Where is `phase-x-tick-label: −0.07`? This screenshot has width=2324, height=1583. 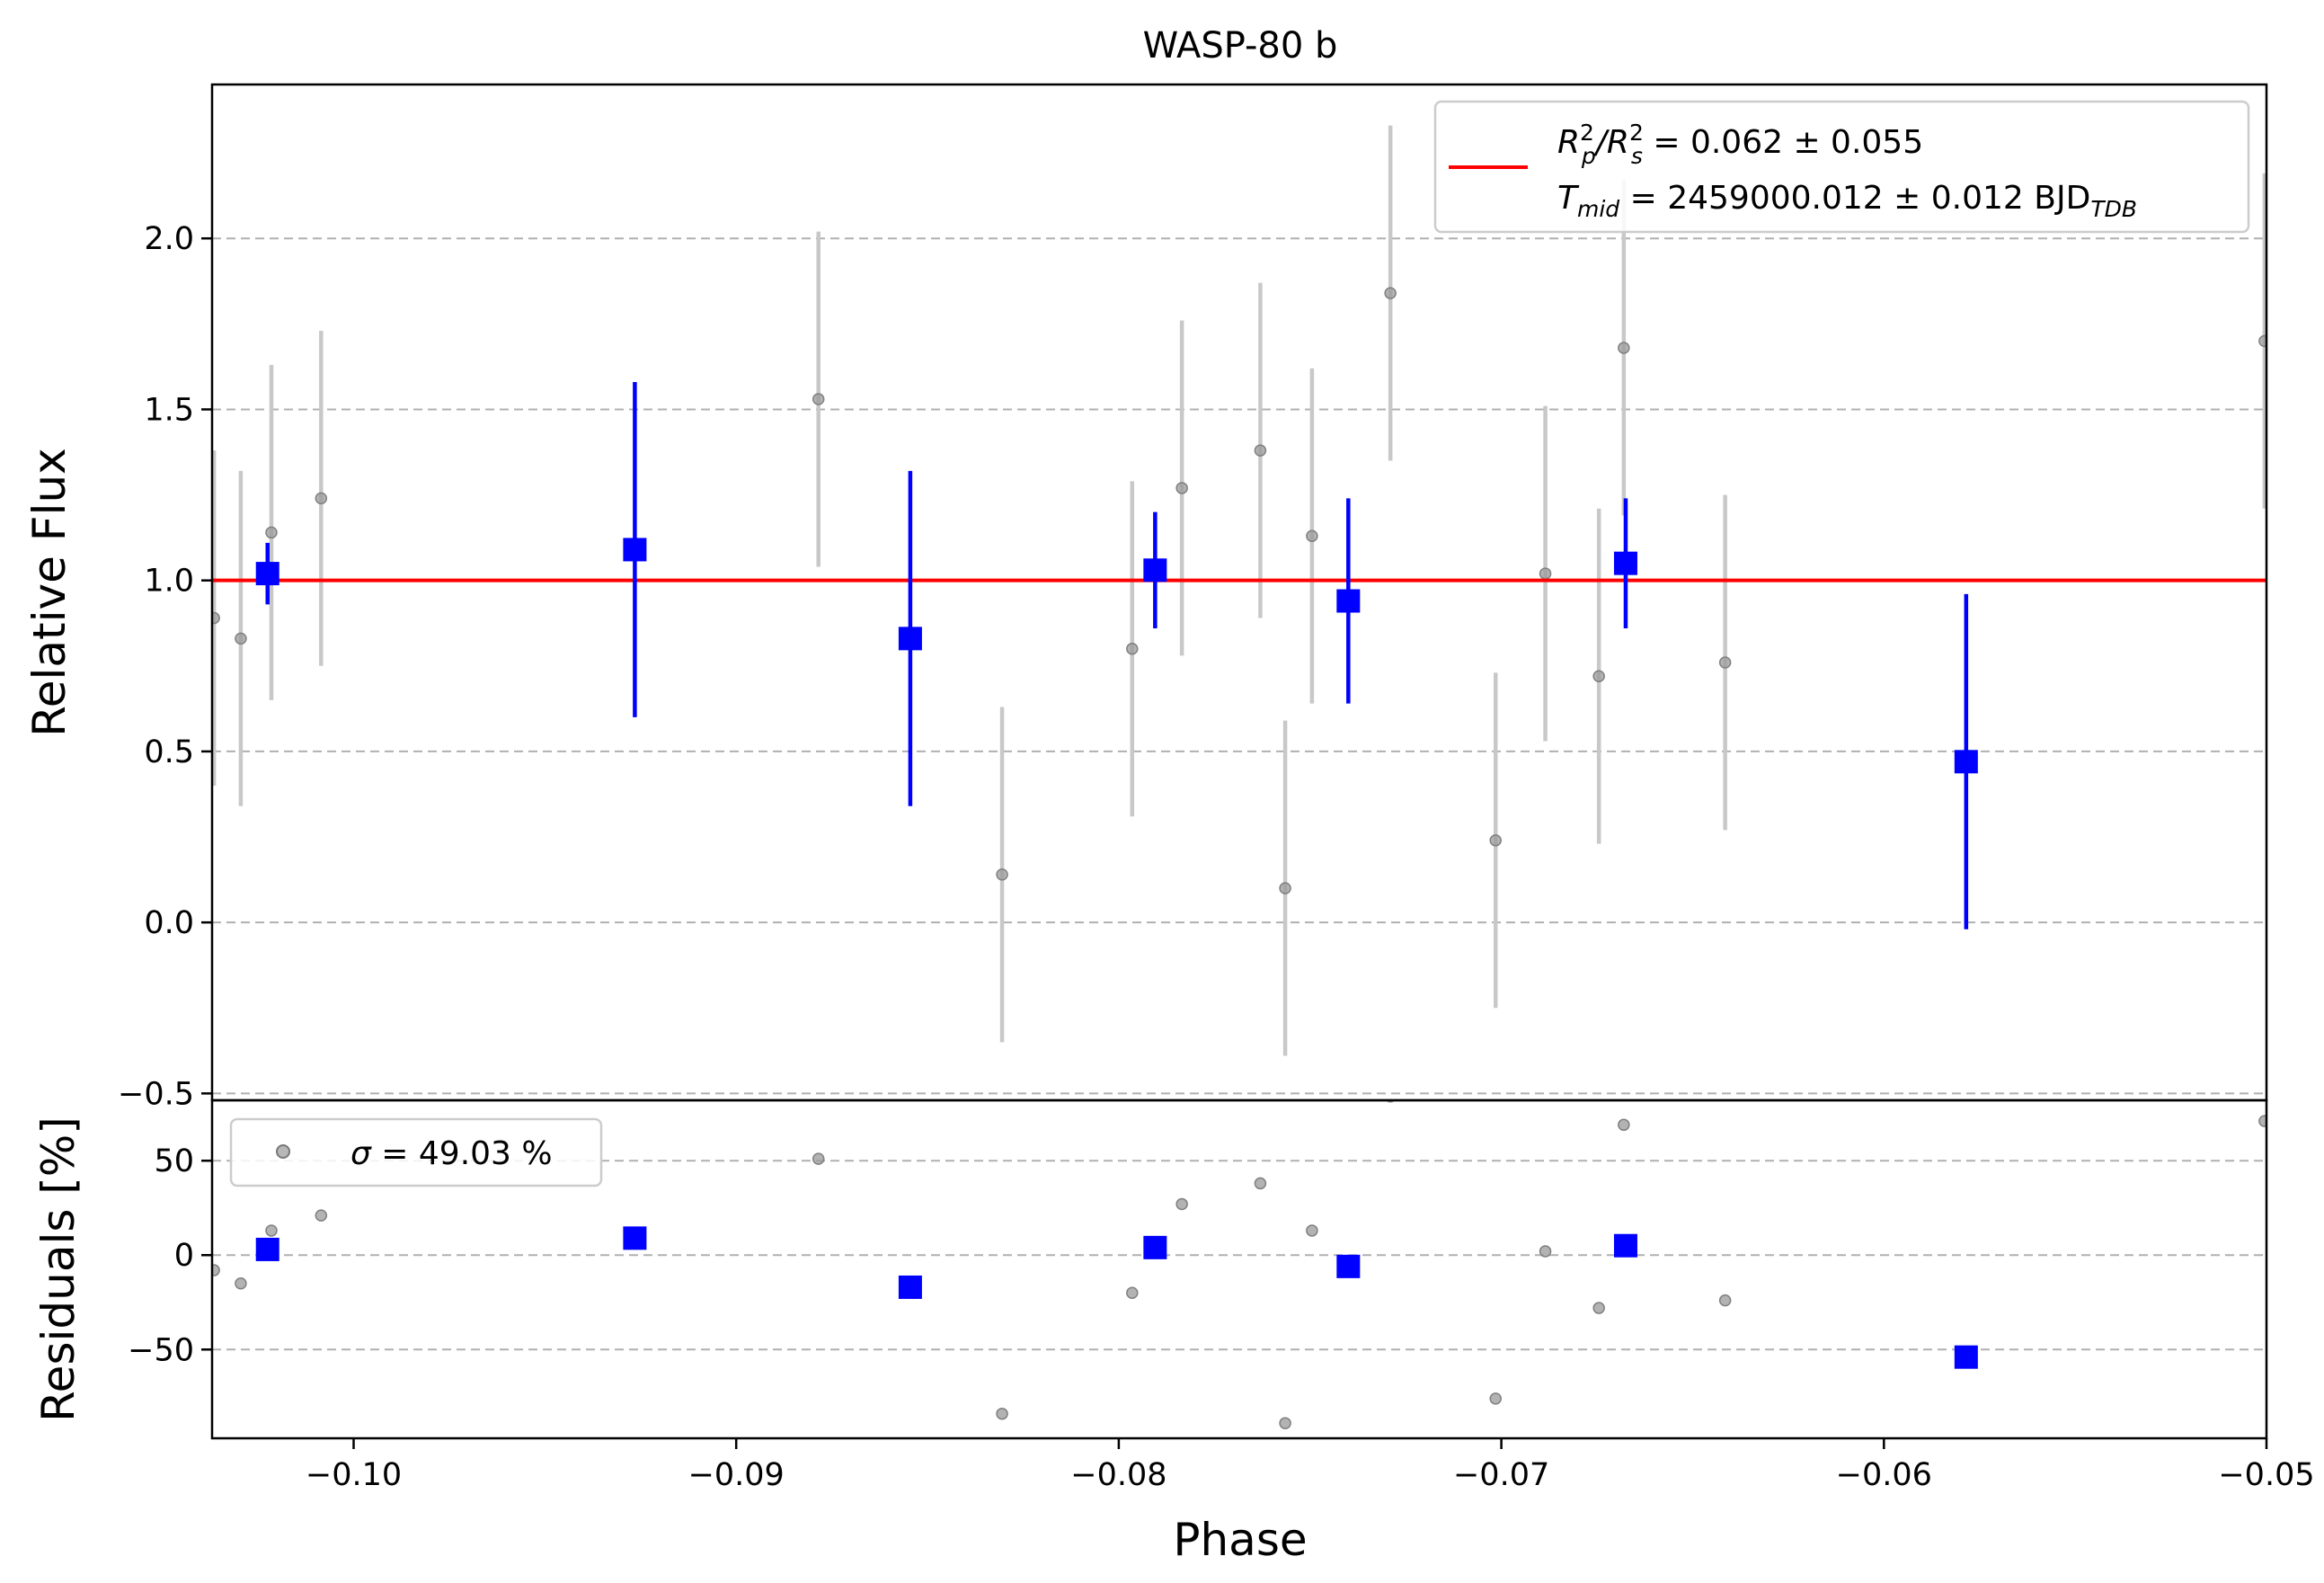 phase-x-tick-label: −0.07 is located at coordinates (1501, 1475).